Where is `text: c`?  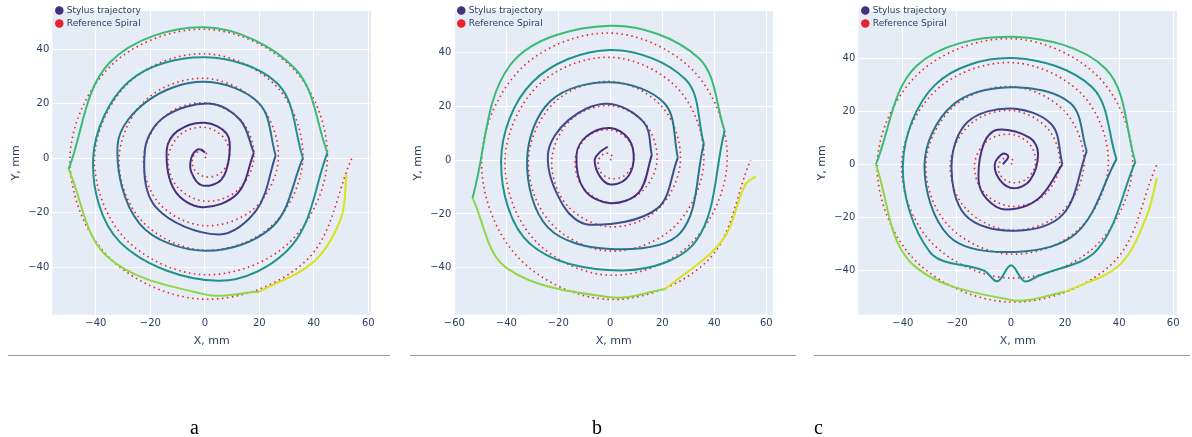 text: c is located at coordinates (818, 426).